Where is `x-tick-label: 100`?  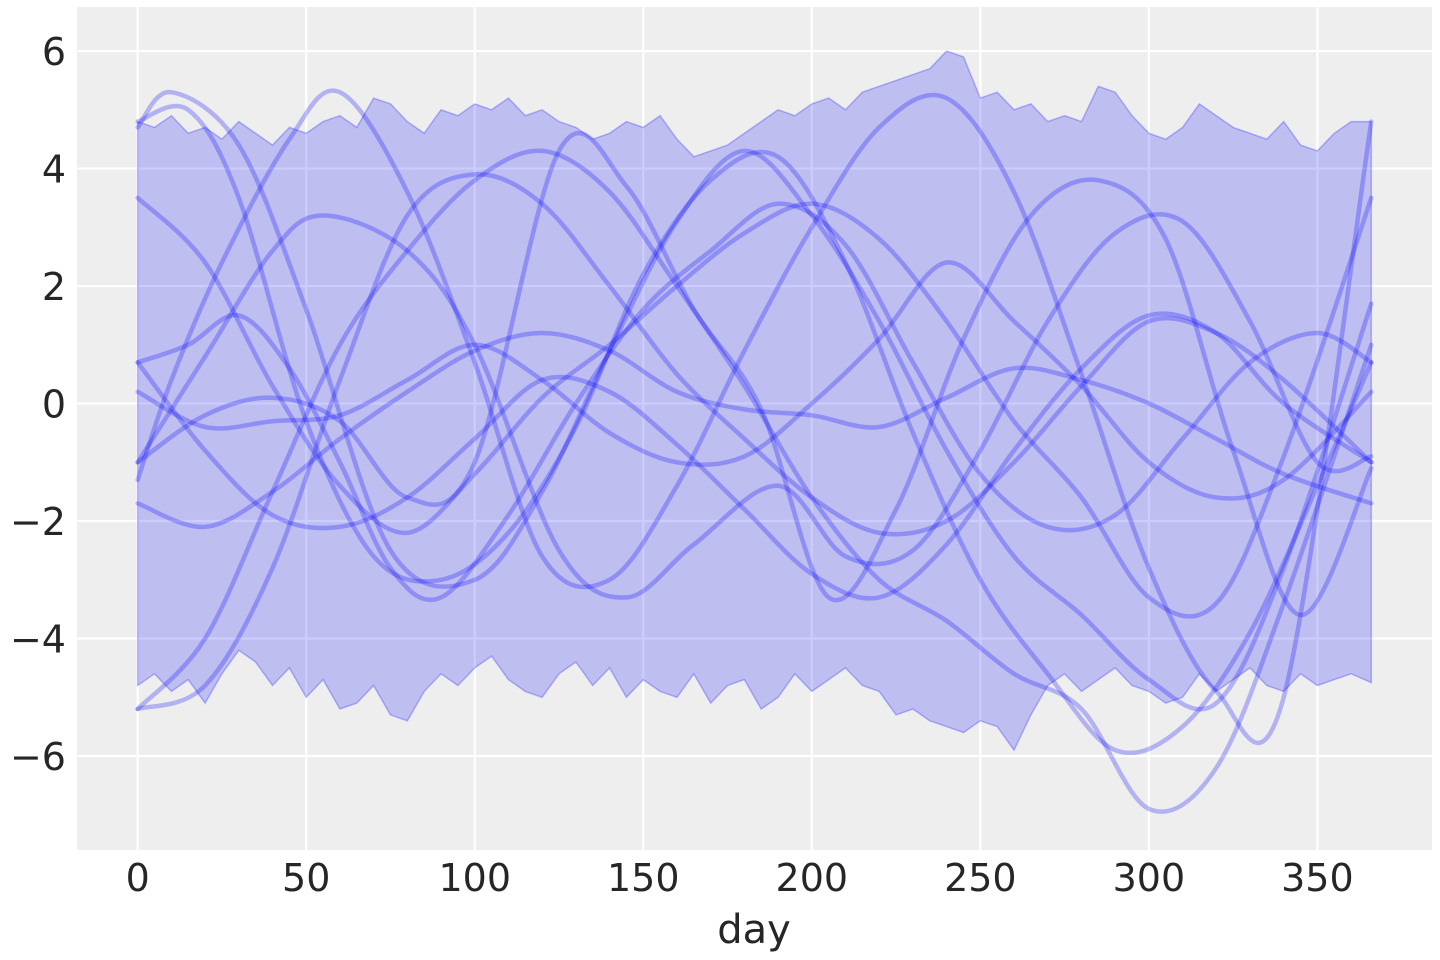
x-tick-label: 100 is located at coordinates (474, 878).